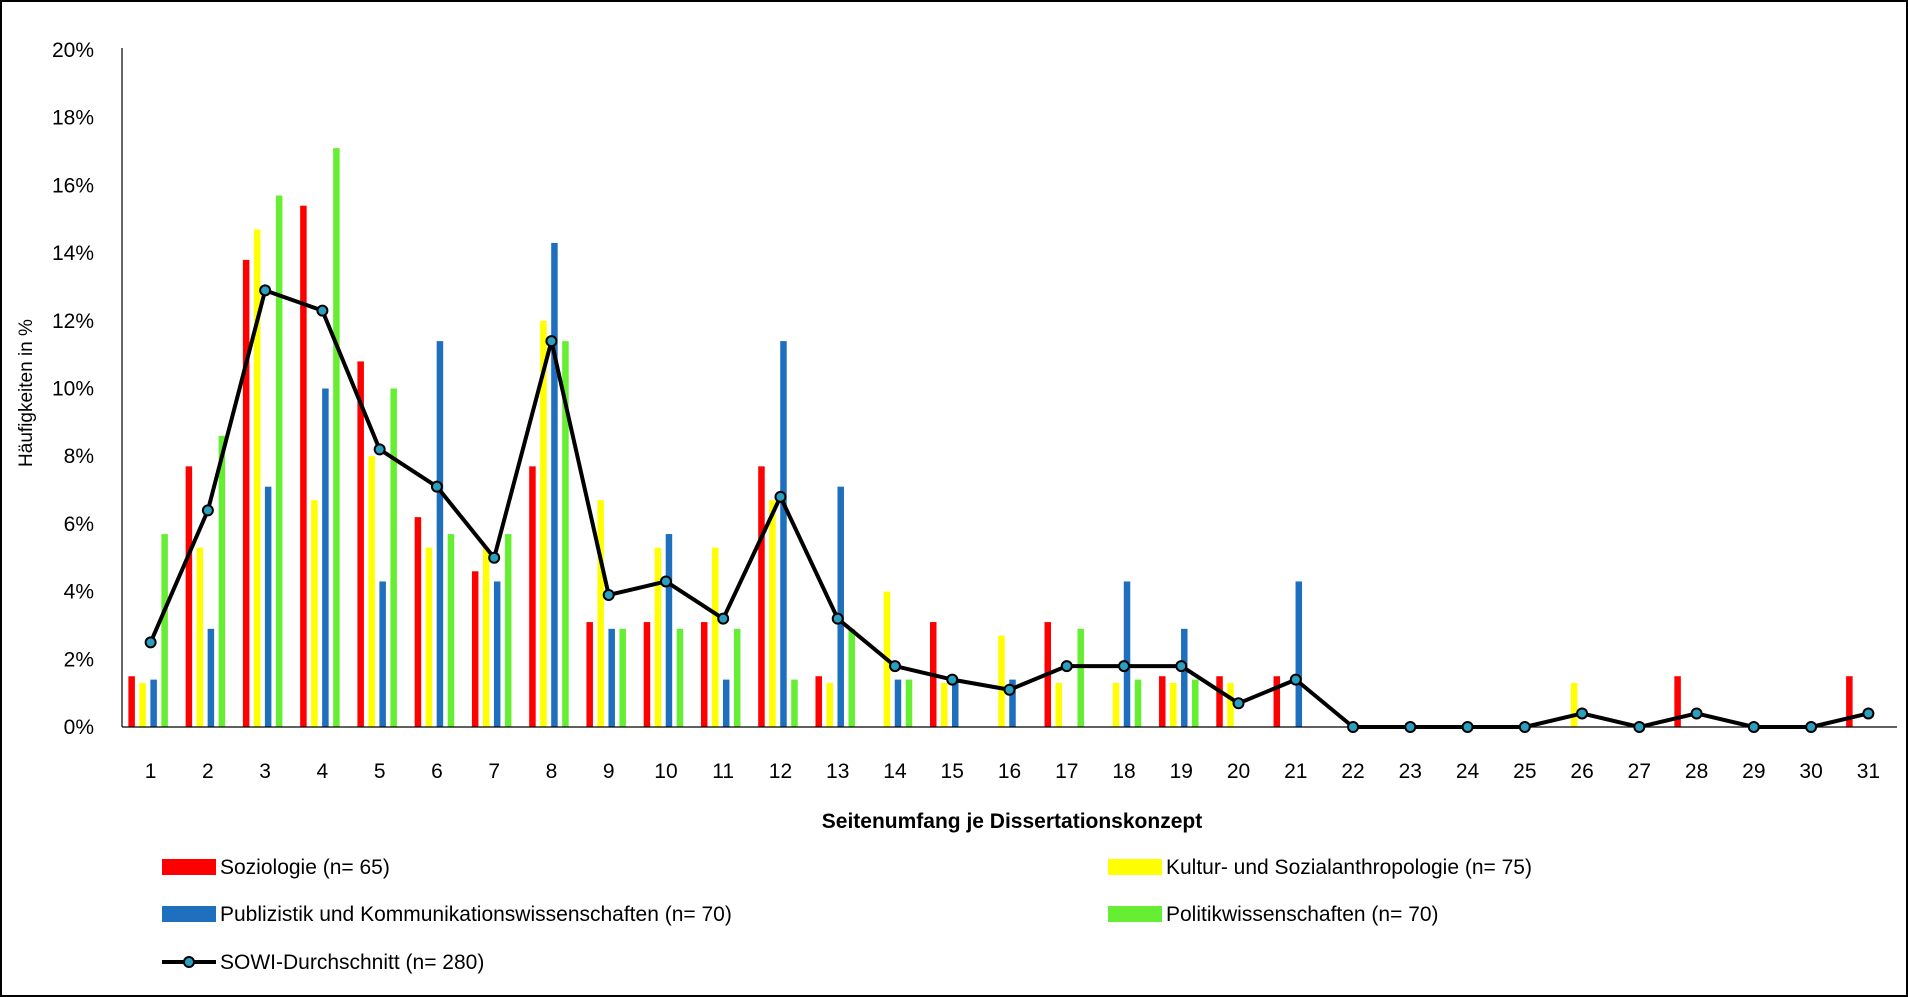 The width and height of the screenshot is (1908, 997). Describe the element at coordinates (1696, 771) in the screenshot. I see `x-tick-label: 28` at that location.